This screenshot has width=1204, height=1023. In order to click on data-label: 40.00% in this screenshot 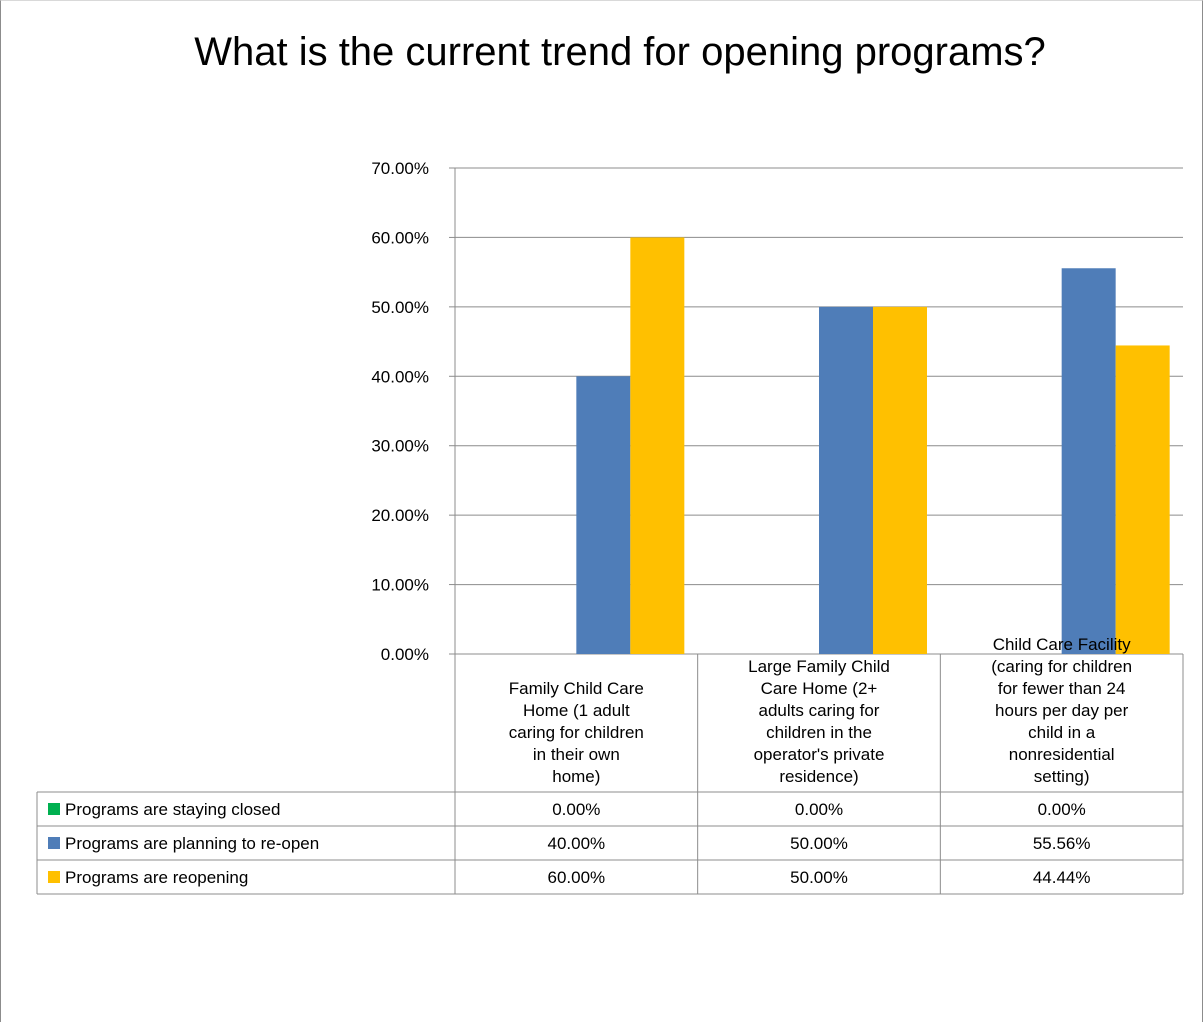, I will do `click(576, 843)`.